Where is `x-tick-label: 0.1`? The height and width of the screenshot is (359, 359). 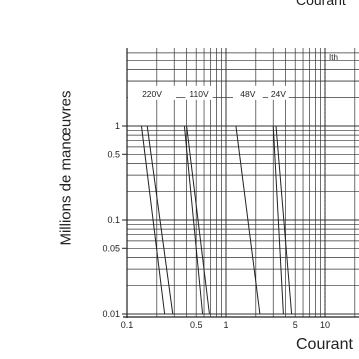
x-tick-label: 0.1 is located at coordinates (127, 325).